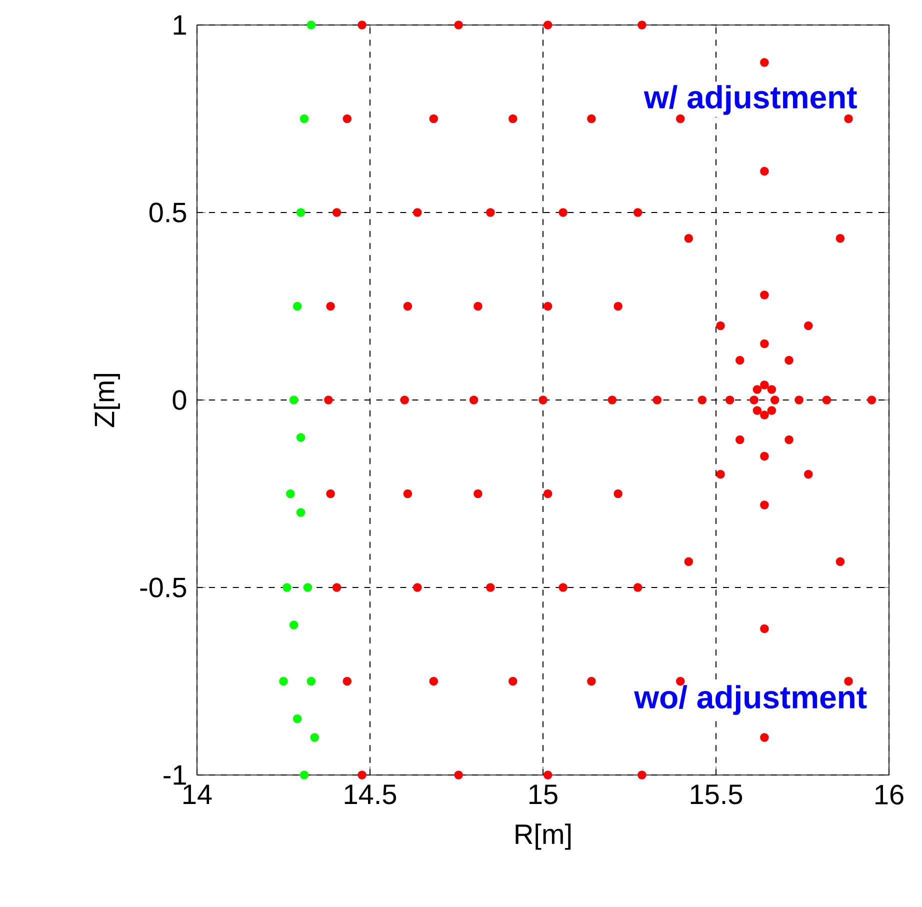 The height and width of the screenshot is (907, 922). What do you see at coordinates (370, 794) in the screenshot?
I see `x-tick-label: 14.5` at bounding box center [370, 794].